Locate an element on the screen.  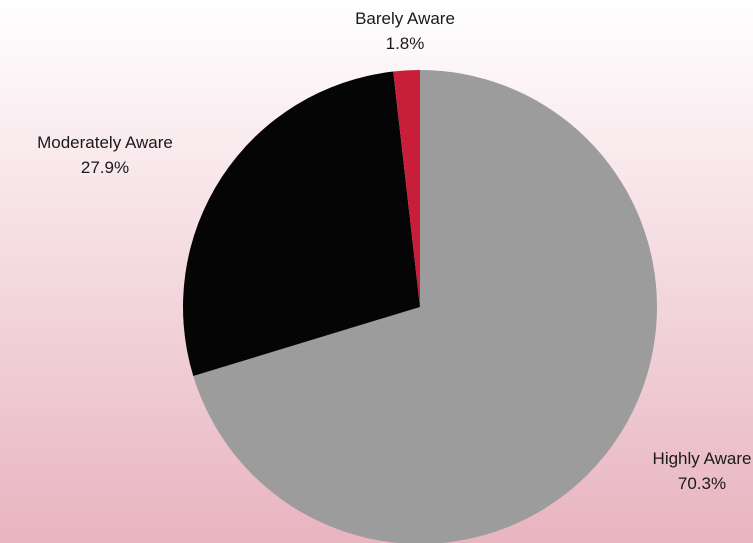
slice-label-value: 1.8% is located at coordinates (405, 43).